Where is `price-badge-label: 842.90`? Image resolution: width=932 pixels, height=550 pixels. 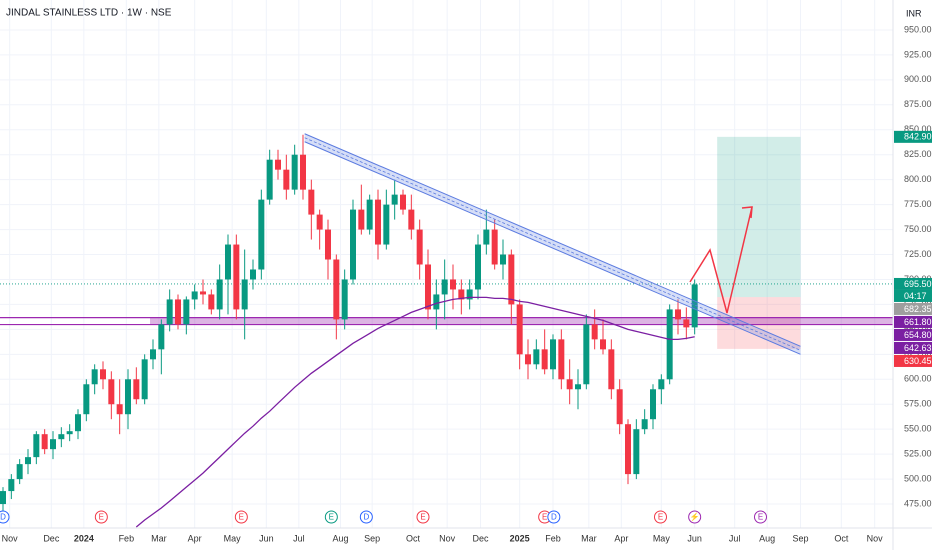 price-badge-label: 842.90 is located at coordinates (918, 137).